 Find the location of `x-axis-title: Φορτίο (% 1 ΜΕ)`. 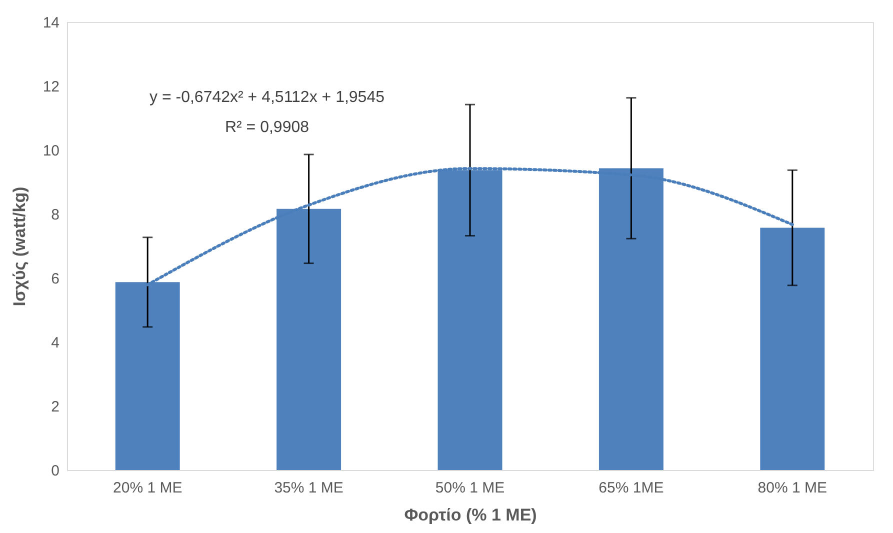

x-axis-title: Φορτίο (% 1 ΜΕ) is located at coordinates (470, 515).